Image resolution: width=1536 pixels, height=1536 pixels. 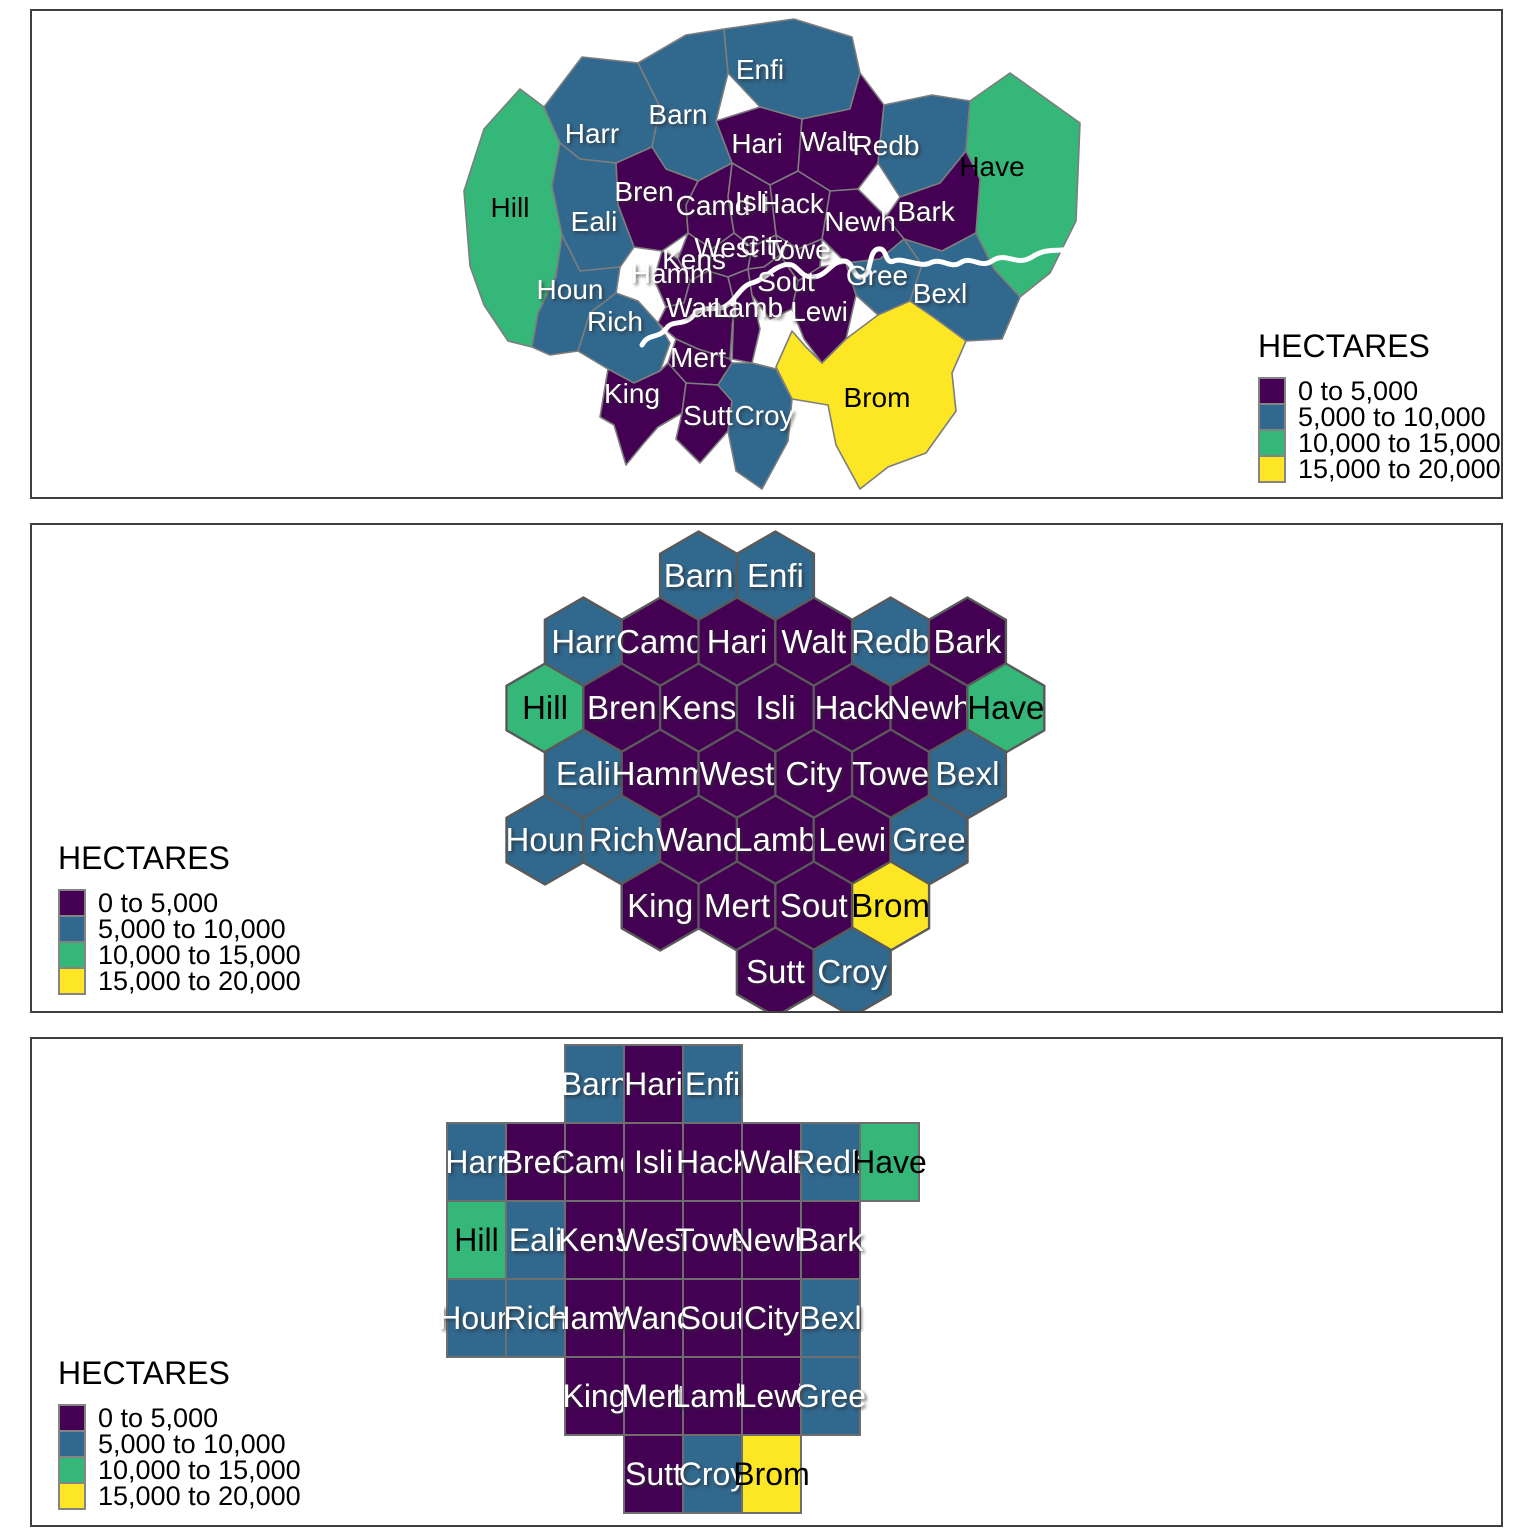 What do you see at coordinates (752, 201) in the screenshot?
I see `geo-label-Isli: Isli` at bounding box center [752, 201].